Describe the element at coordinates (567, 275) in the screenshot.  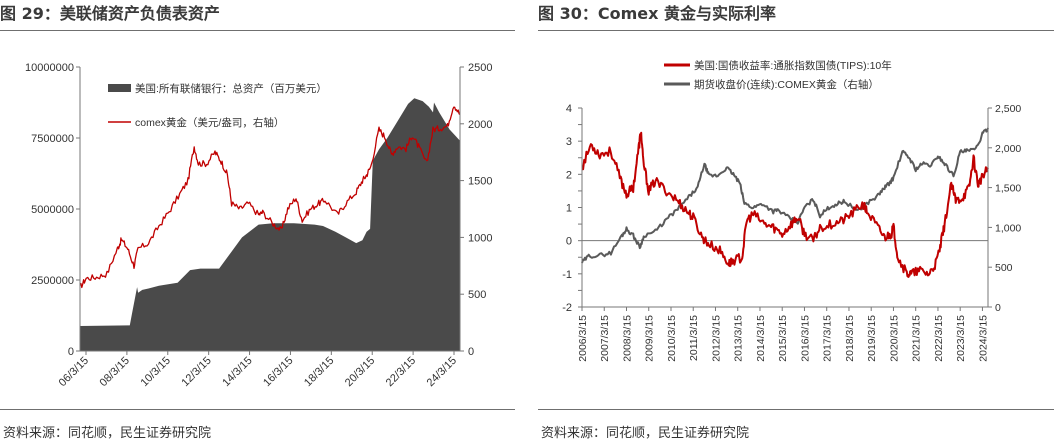
I see `y-left-tick-label: -1` at that location.